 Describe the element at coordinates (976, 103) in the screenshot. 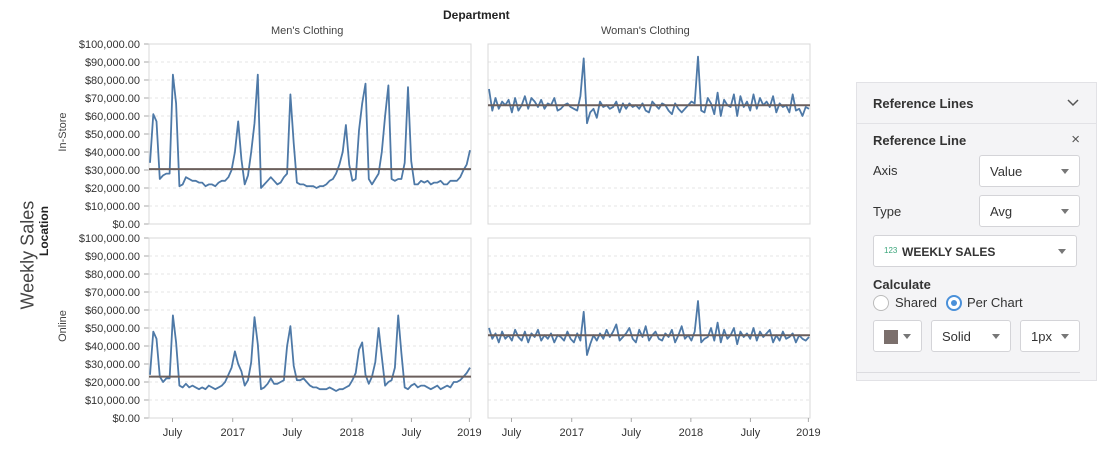

I see `panel-header: Reference Lines` at that location.